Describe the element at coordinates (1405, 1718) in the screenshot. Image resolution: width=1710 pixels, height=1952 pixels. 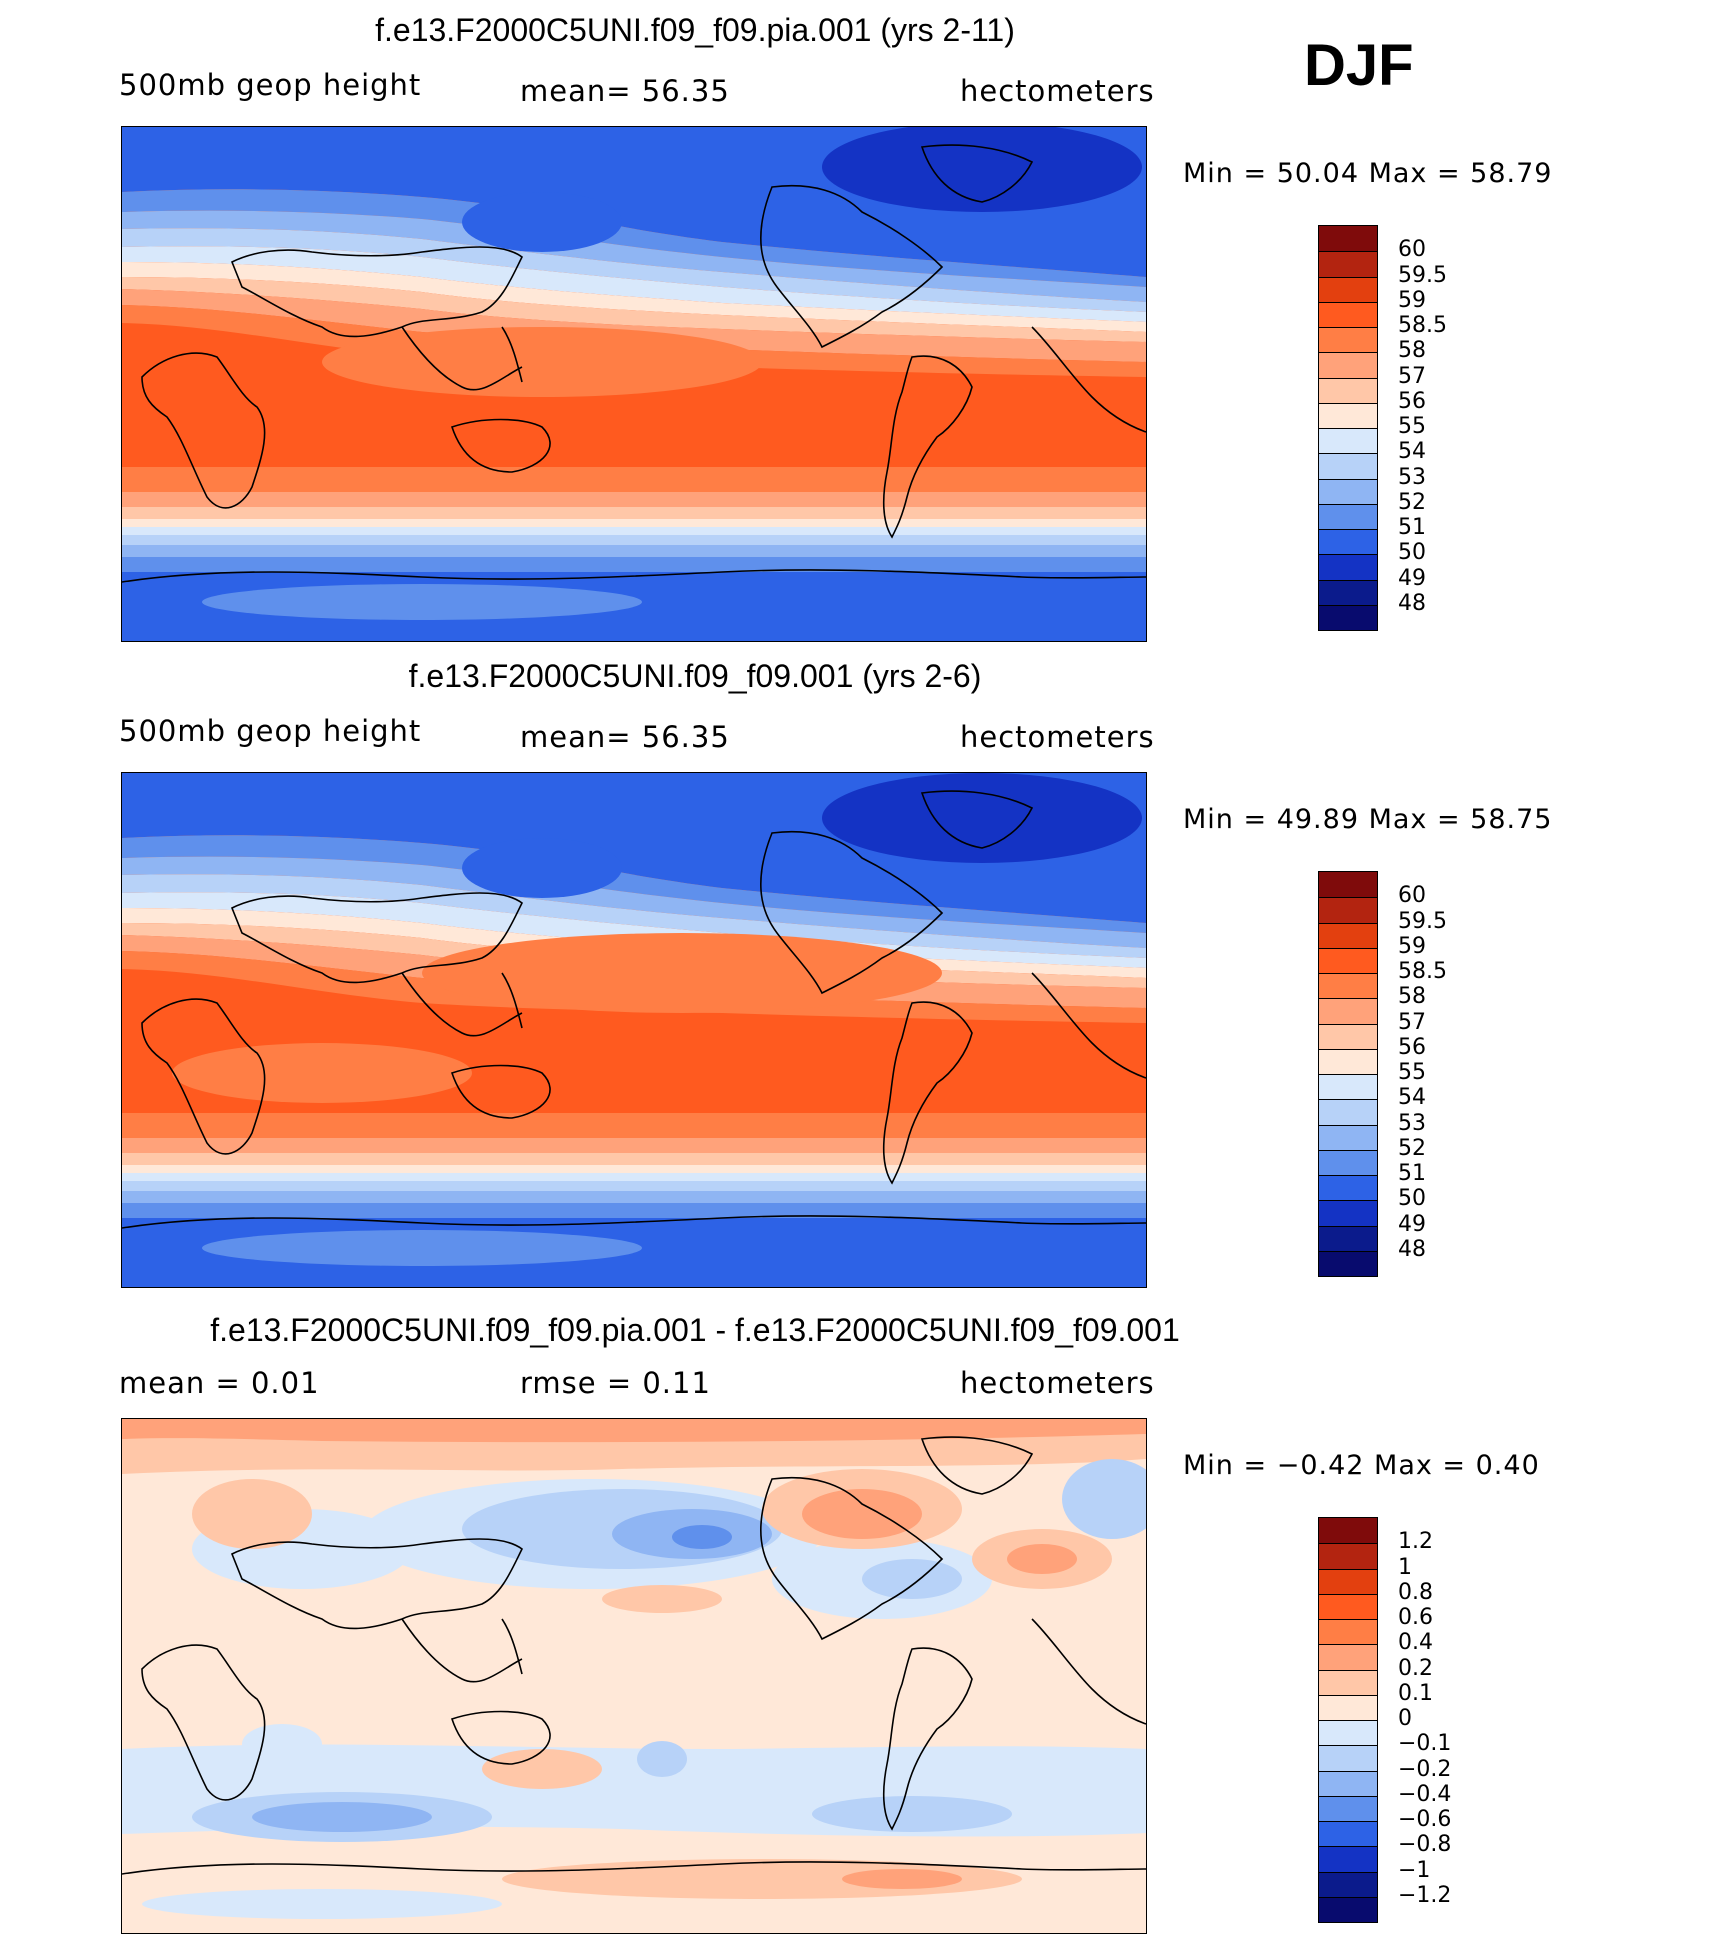
I see `colorbar-label: 0` at that location.